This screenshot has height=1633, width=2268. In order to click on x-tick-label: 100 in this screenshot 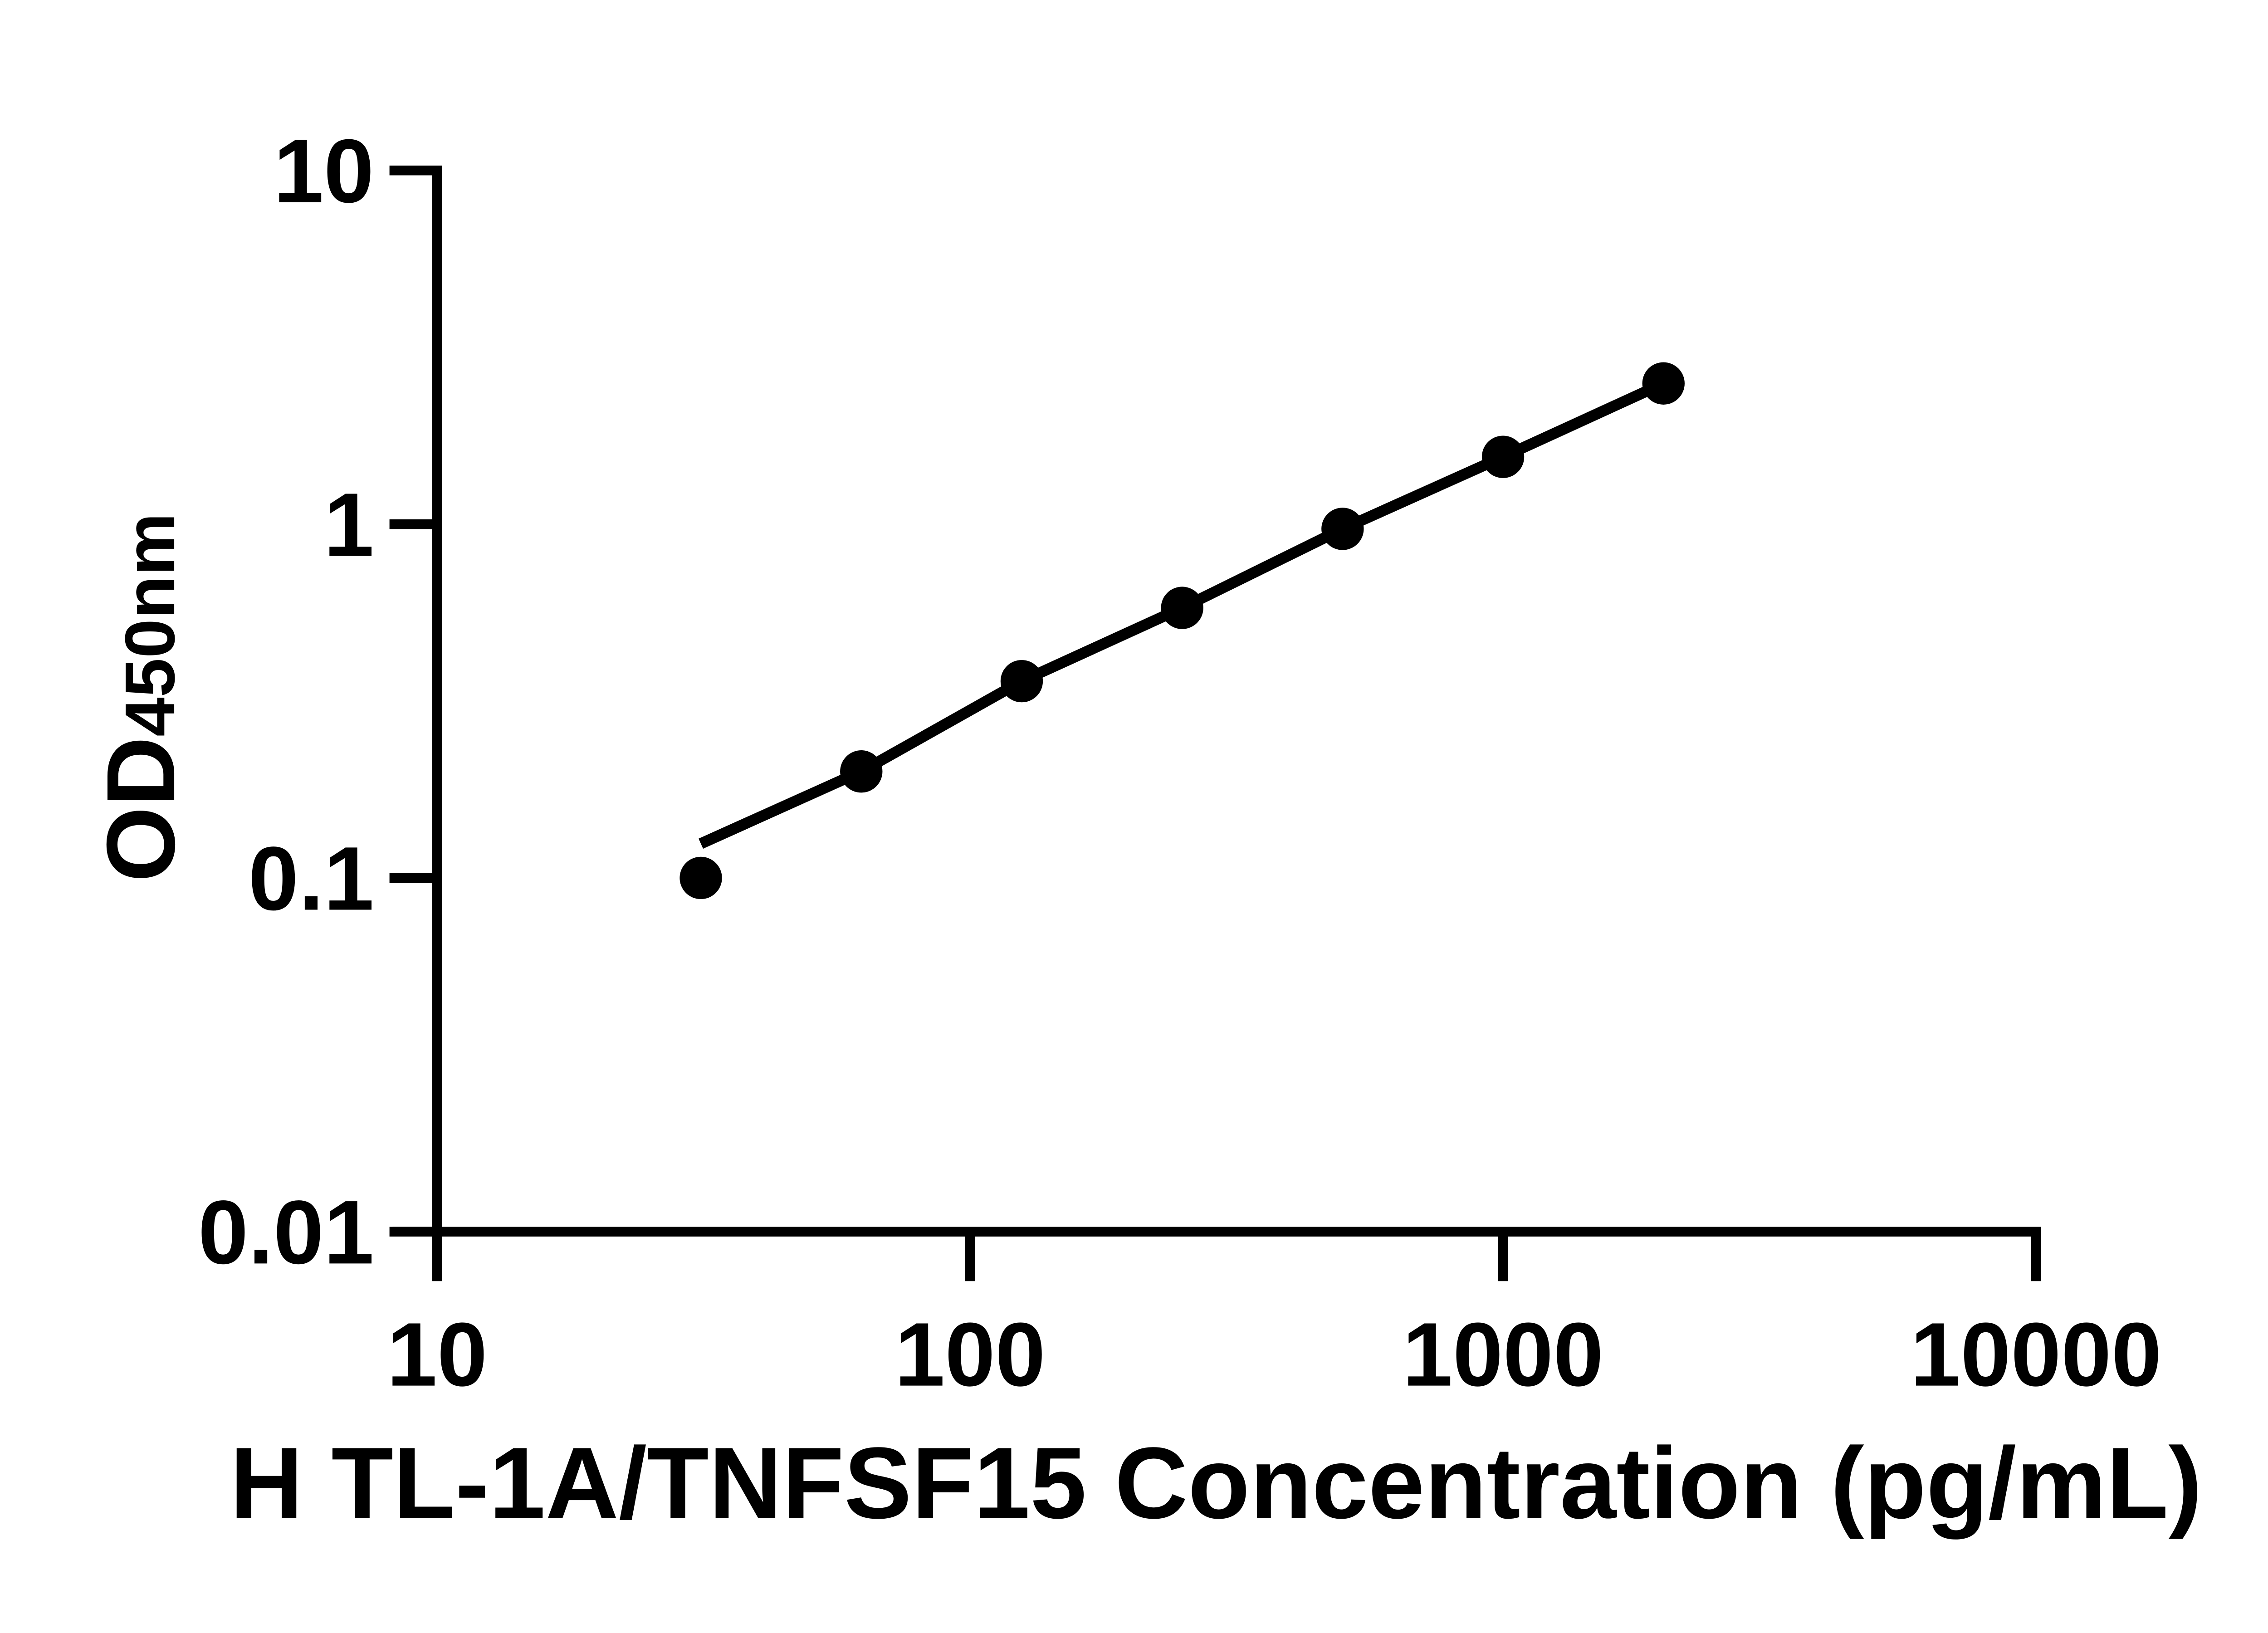, I will do `click(970, 1354)`.